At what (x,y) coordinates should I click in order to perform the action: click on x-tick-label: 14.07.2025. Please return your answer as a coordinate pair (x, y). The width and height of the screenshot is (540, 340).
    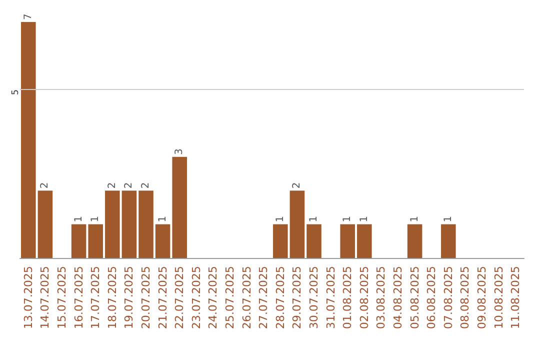
    Looking at the image, I should click on (45, 298).